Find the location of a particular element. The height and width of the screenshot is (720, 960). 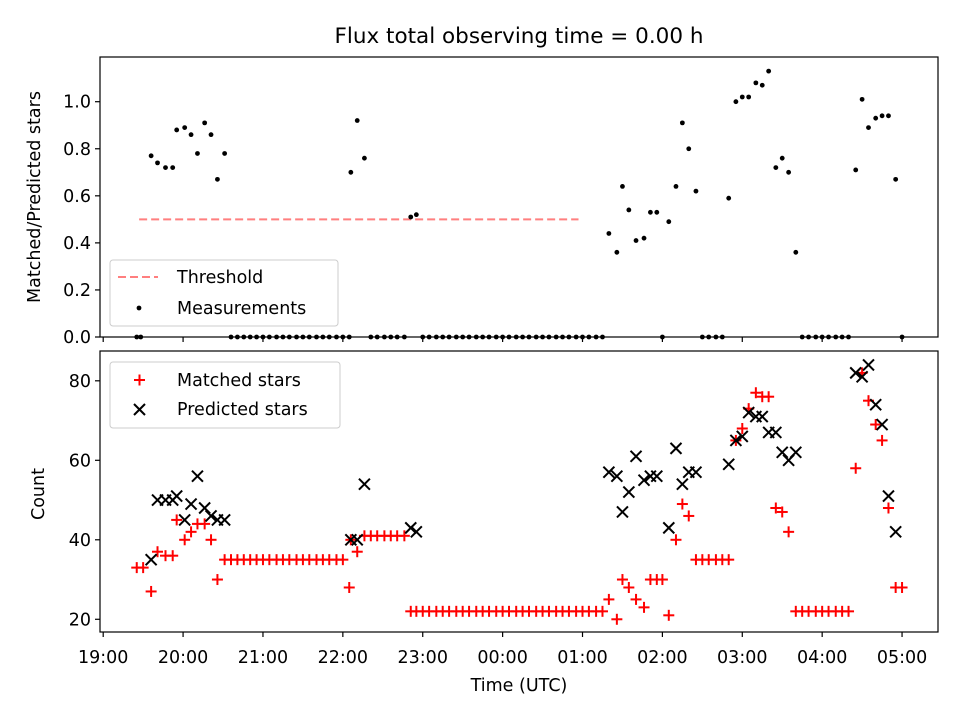

x-tick-label: 05:00 is located at coordinates (902, 658).